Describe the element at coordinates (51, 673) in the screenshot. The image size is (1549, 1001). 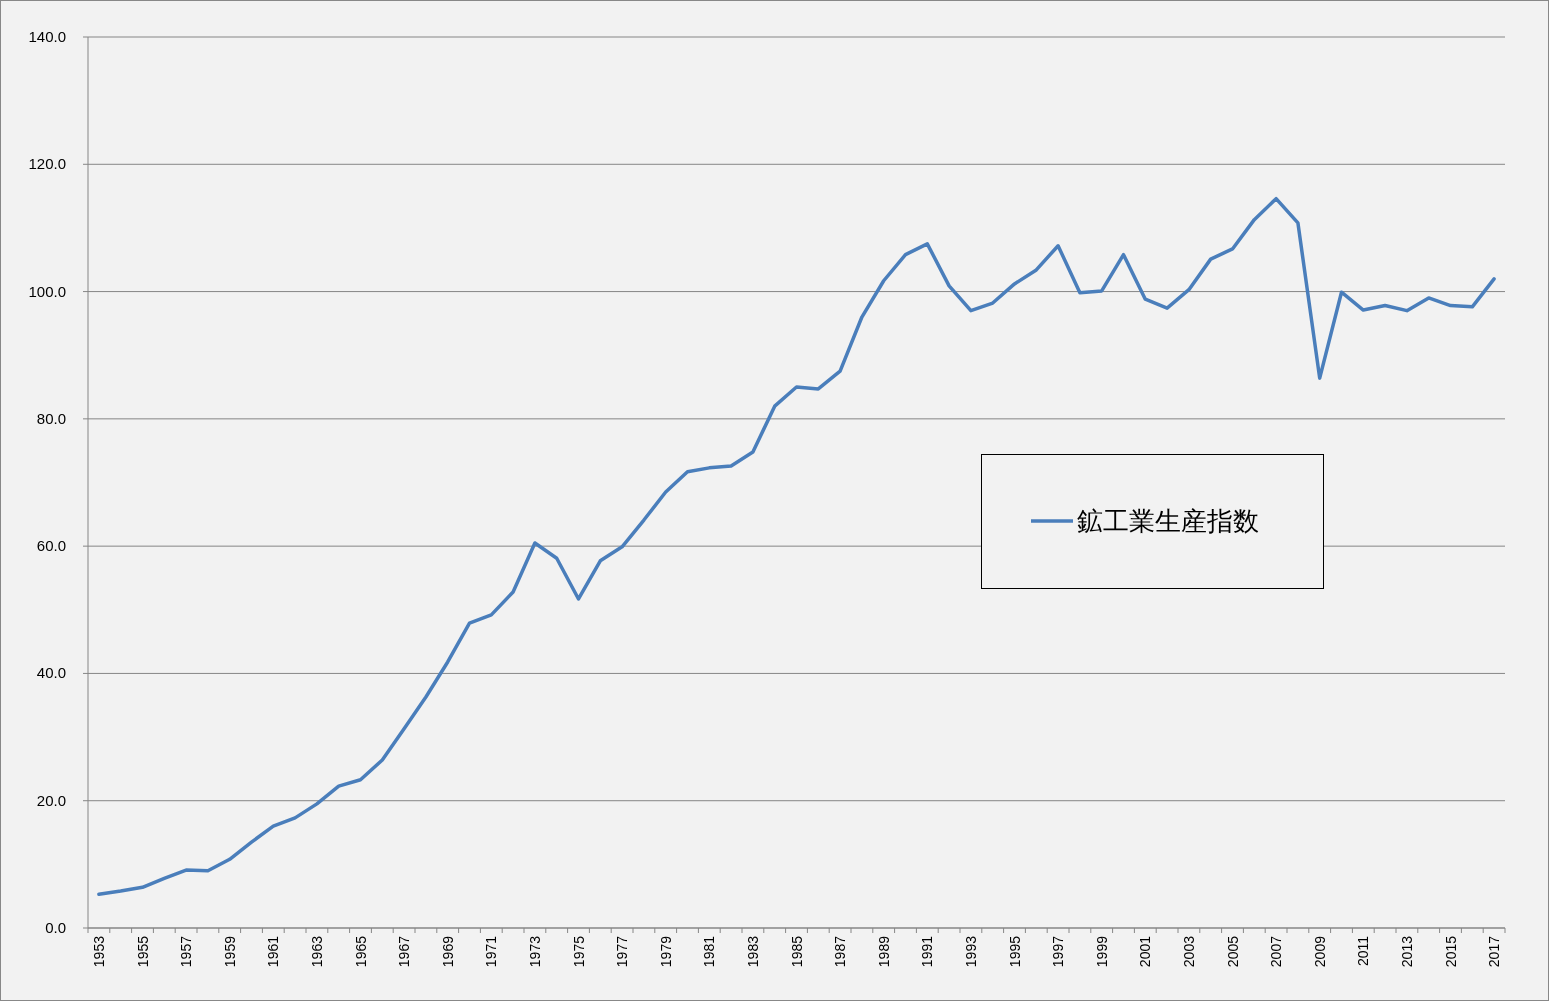
I see `y-tick-label: 40.0` at that location.